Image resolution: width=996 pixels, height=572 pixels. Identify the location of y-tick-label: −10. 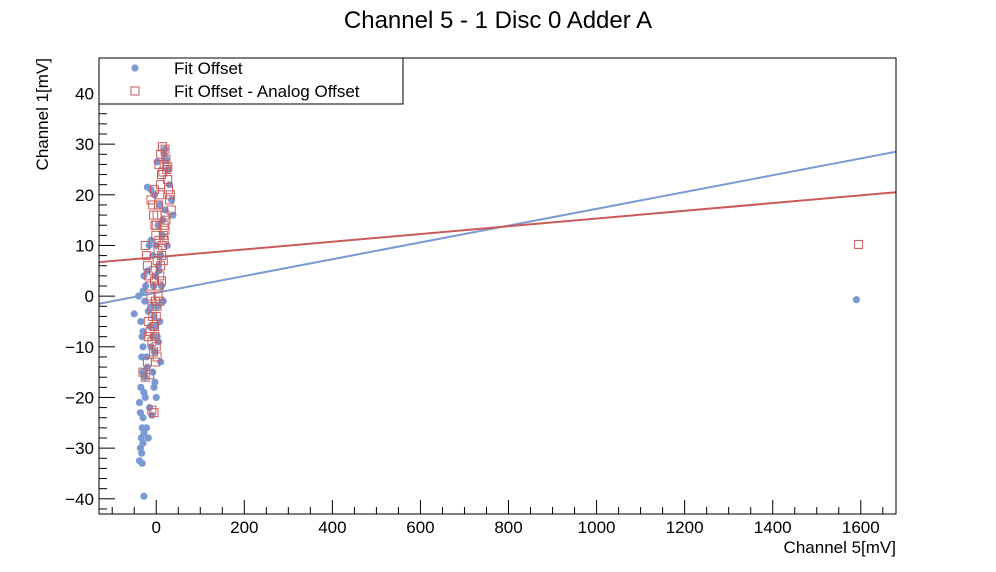
(79, 347).